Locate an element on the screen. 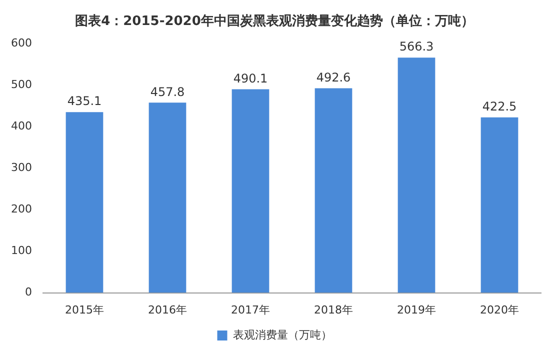 The height and width of the screenshot is (359, 559). x-tick-label: 2019年 is located at coordinates (416, 309).